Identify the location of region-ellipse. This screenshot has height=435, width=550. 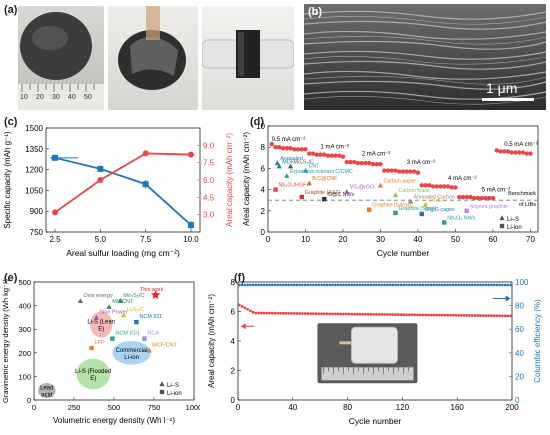
(47, 391).